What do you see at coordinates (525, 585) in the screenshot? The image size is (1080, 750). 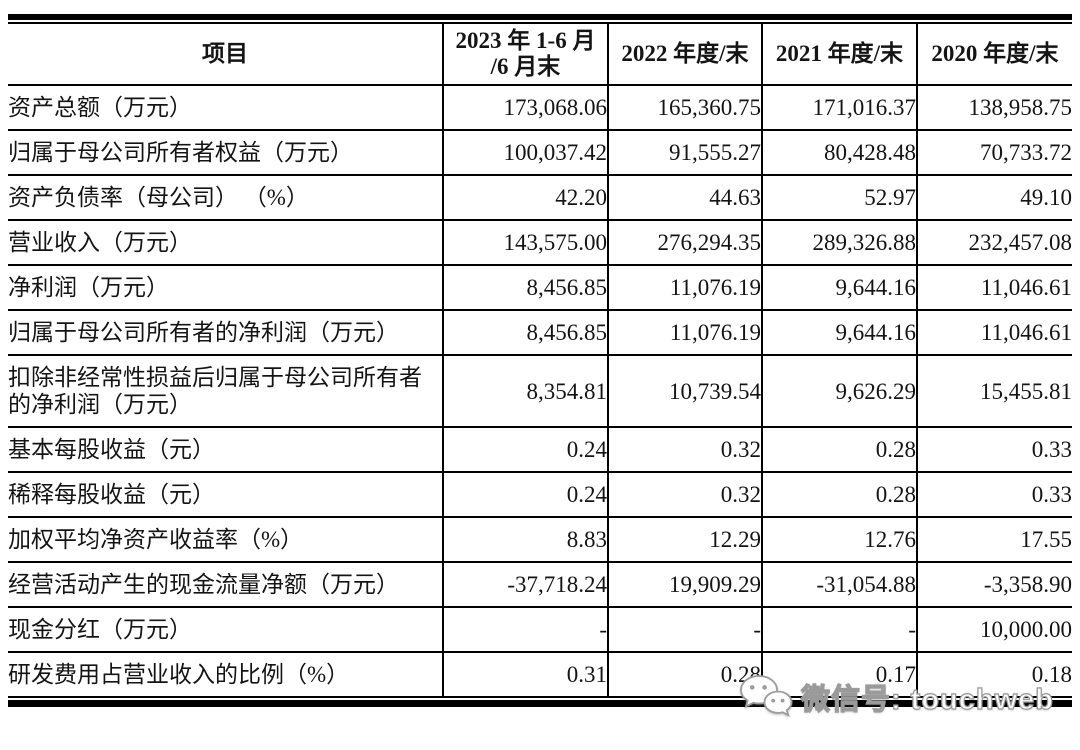 I see `row-value: -37,718.24` at bounding box center [525, 585].